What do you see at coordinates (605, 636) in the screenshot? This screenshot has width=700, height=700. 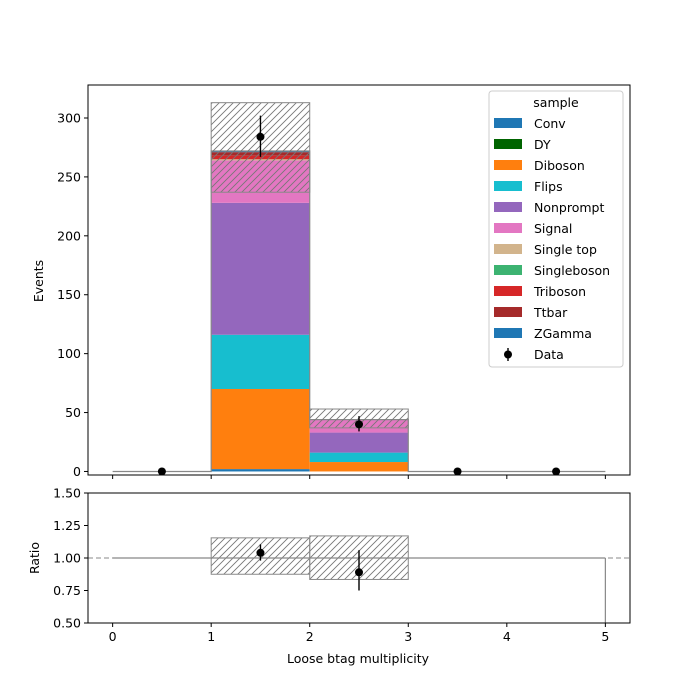 I see `x-tick-label: 5` at bounding box center [605, 636].